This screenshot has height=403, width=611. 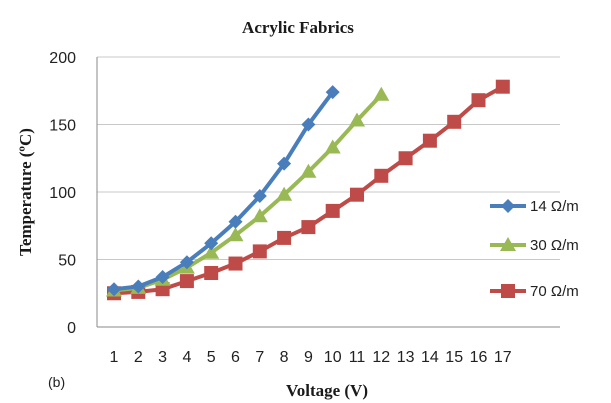 What do you see at coordinates (235, 357) in the screenshot?
I see `x-tick-6: 6` at bounding box center [235, 357].